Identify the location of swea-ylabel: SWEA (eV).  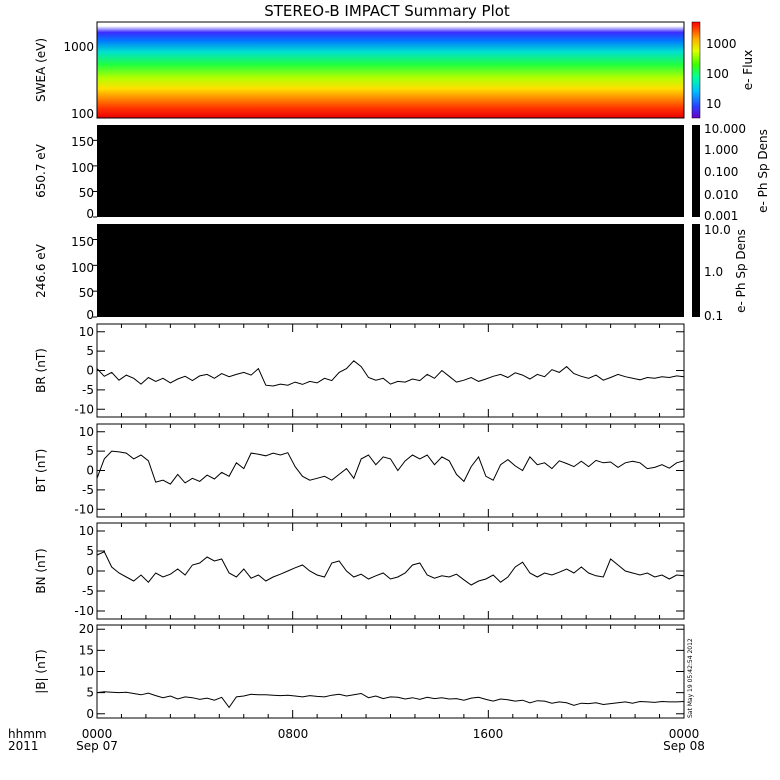
(41, 70).